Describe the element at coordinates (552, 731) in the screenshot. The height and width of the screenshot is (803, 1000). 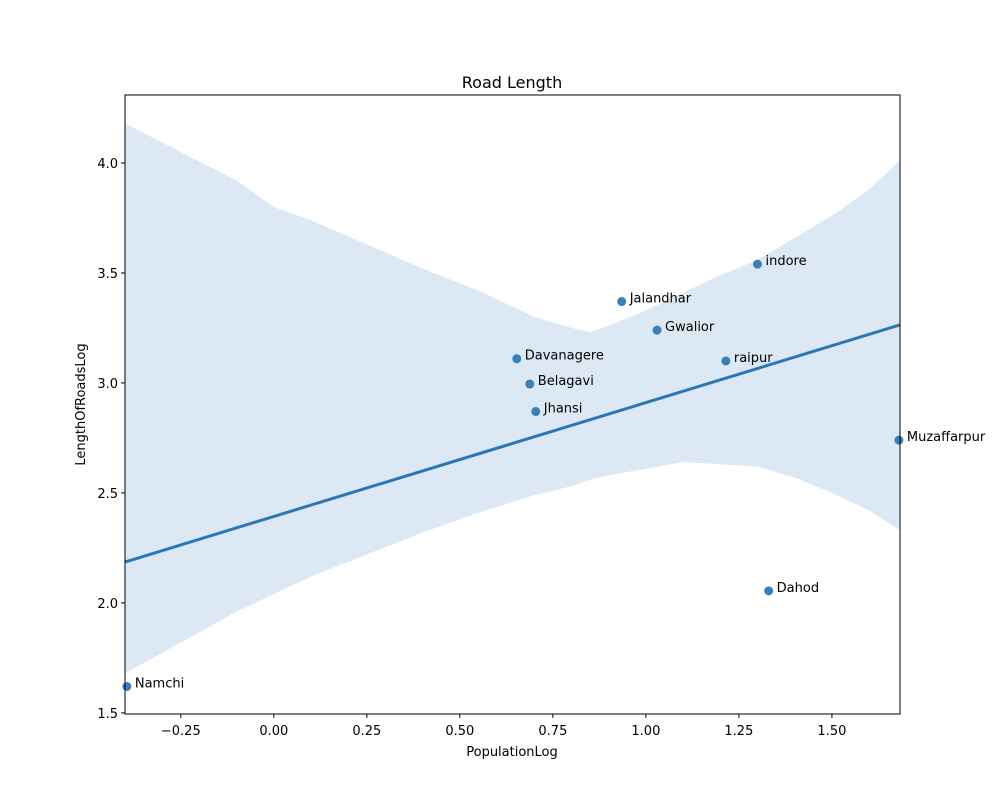
I see `x-tick-label: 0.75` at that location.